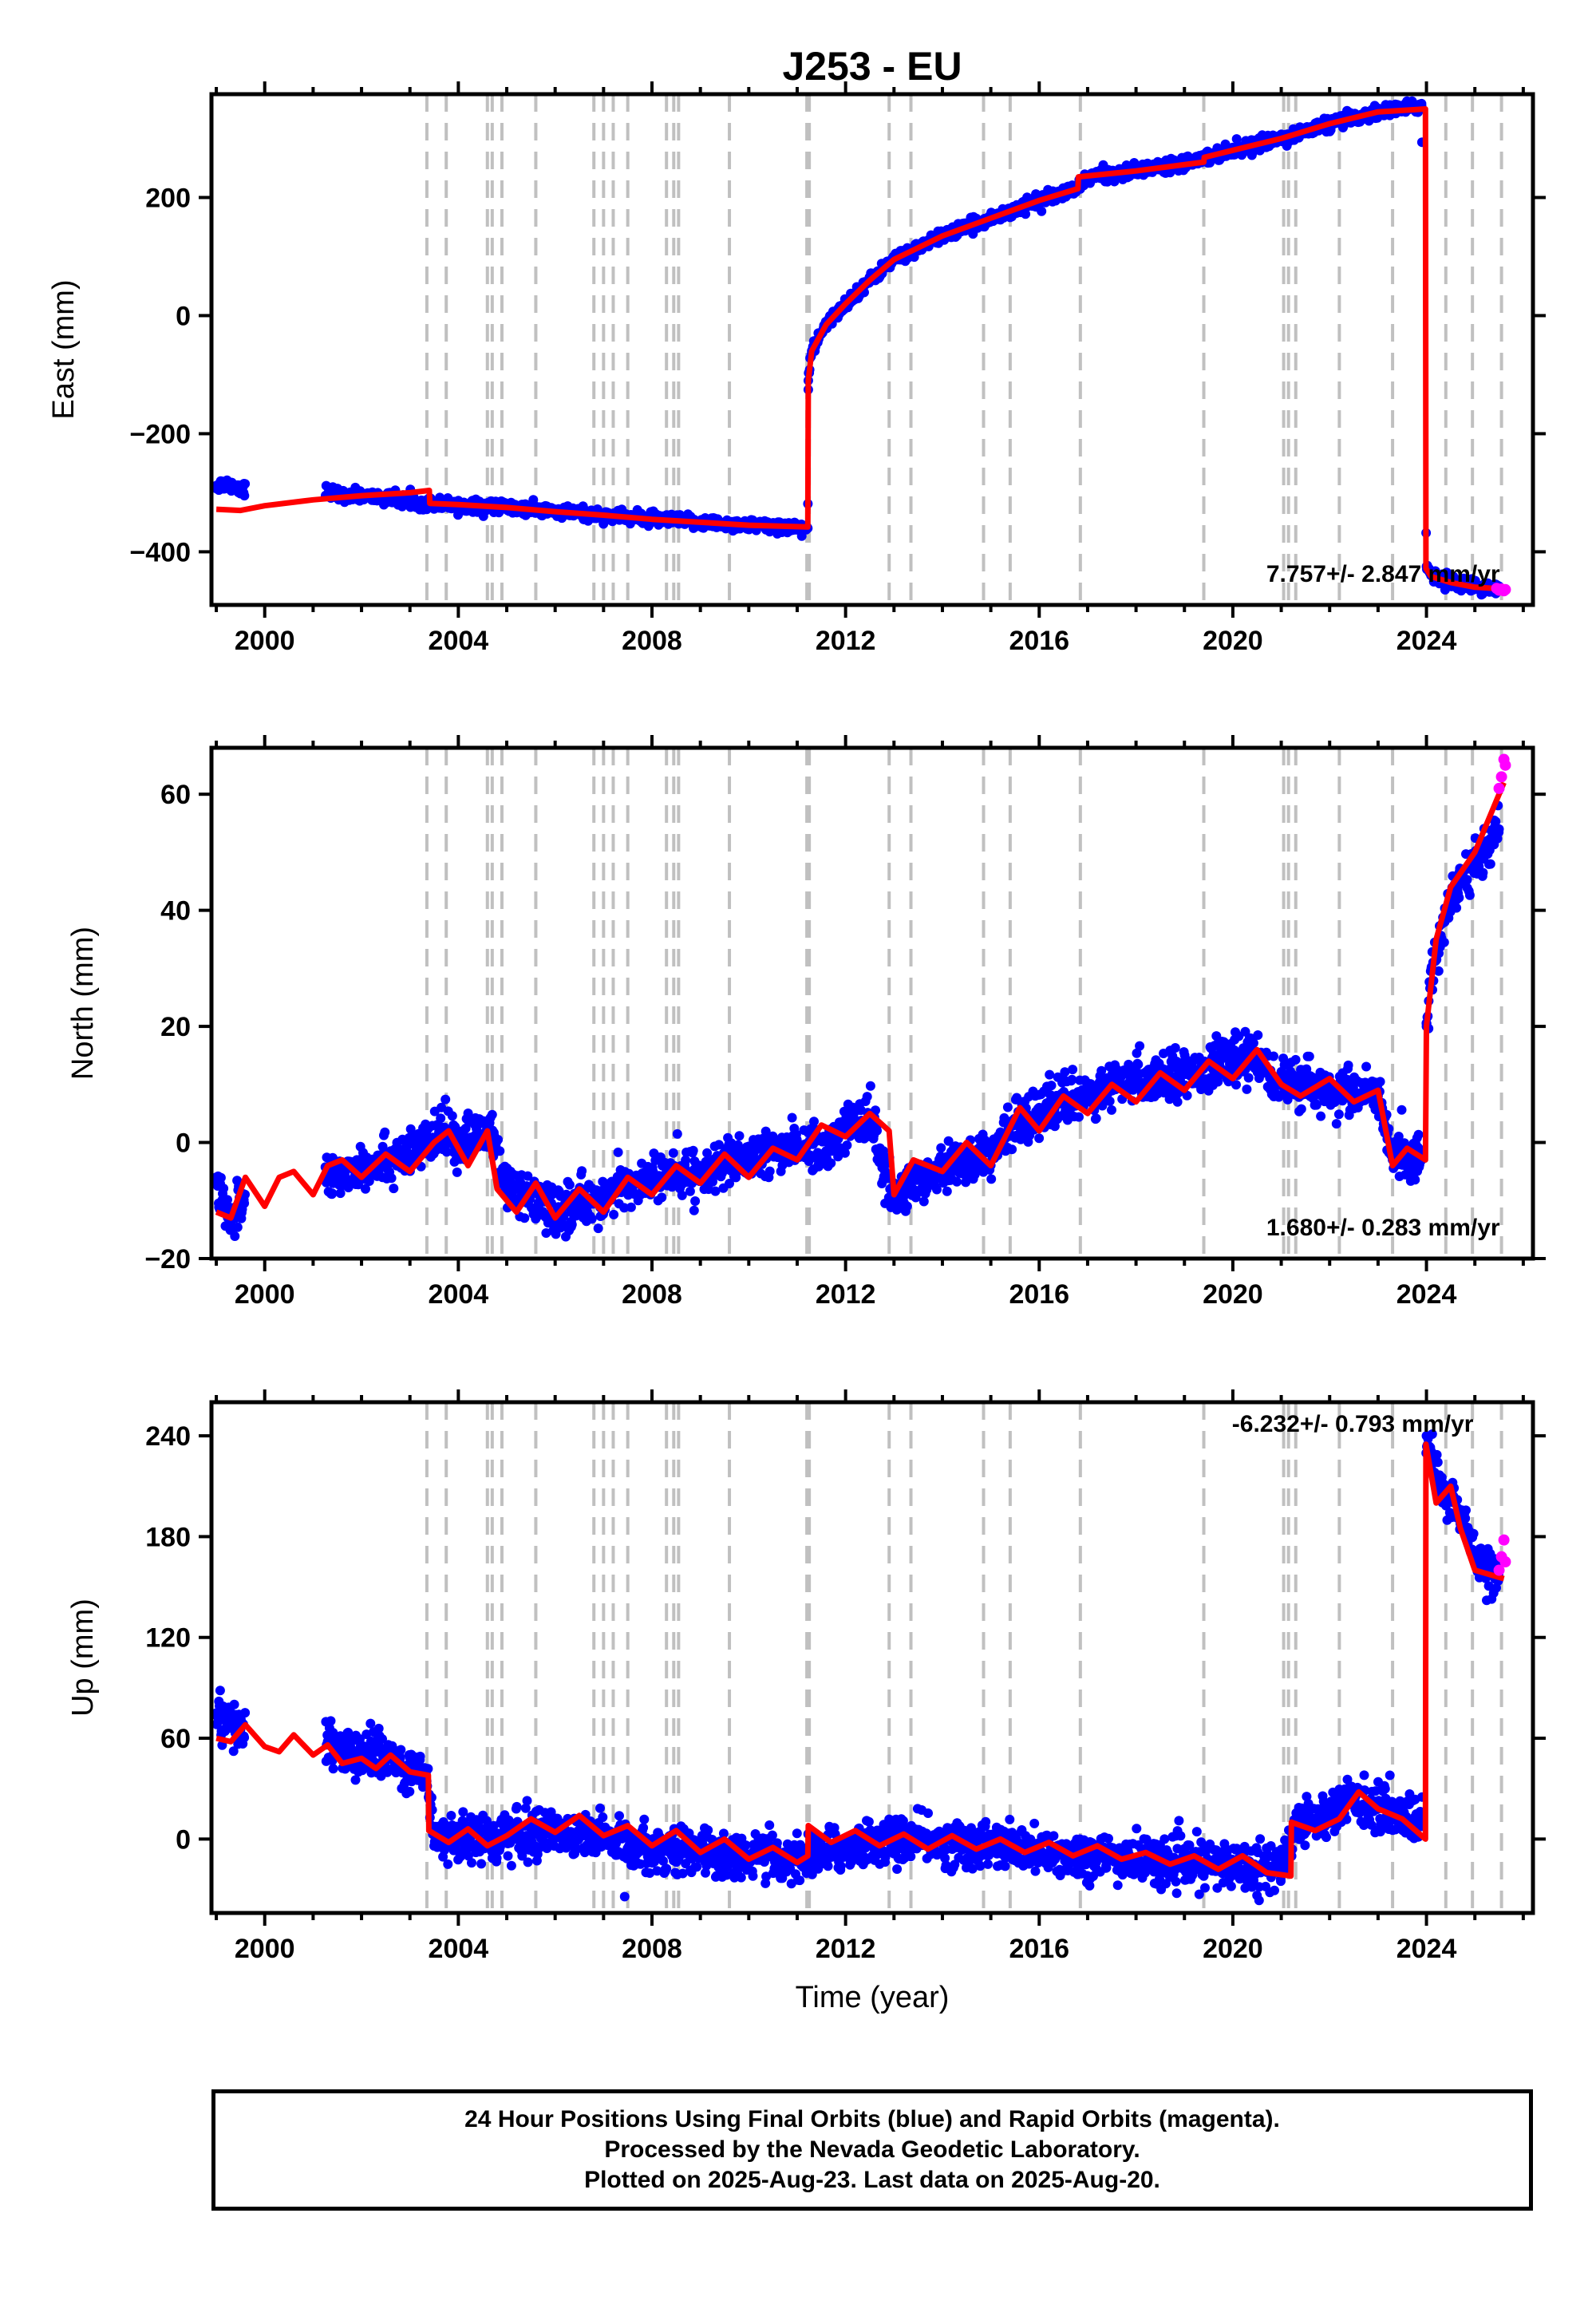  I want to click on y-axis-label: North (mm), so click(83, 1003).